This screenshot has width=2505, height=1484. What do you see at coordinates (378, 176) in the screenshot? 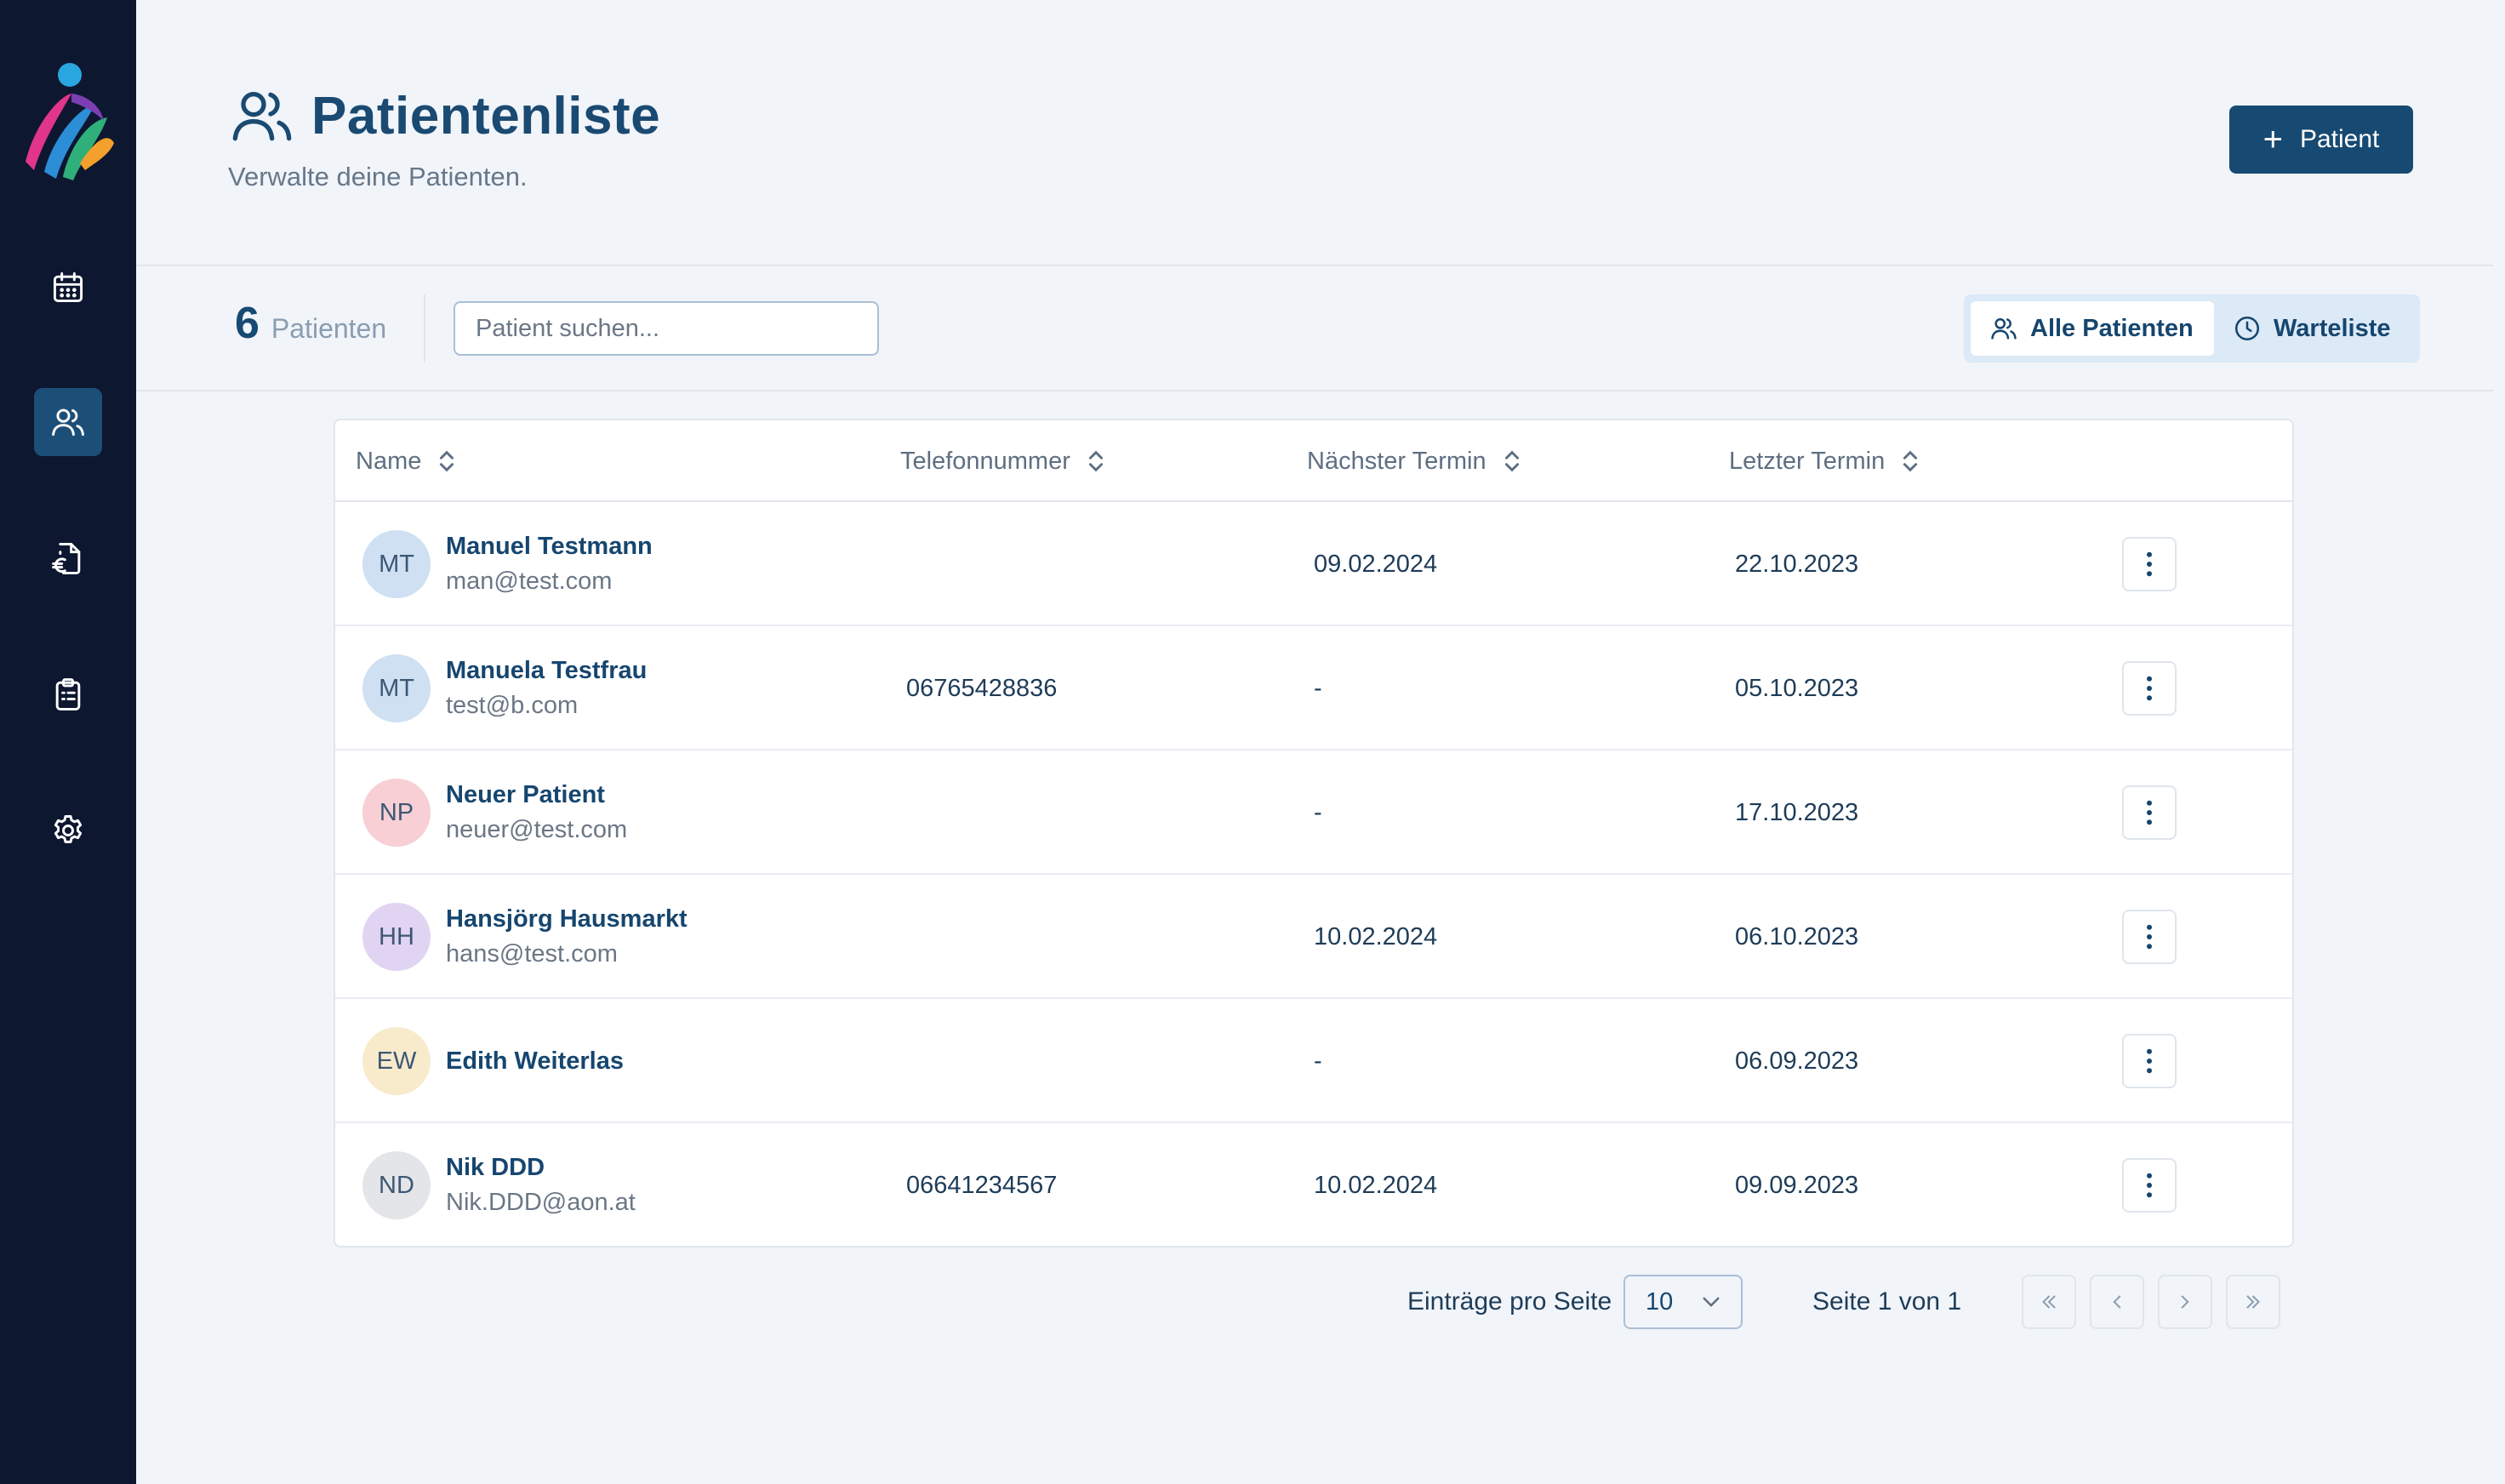
I see `page-subtitle: Verwalte deine Patienten.` at bounding box center [378, 176].